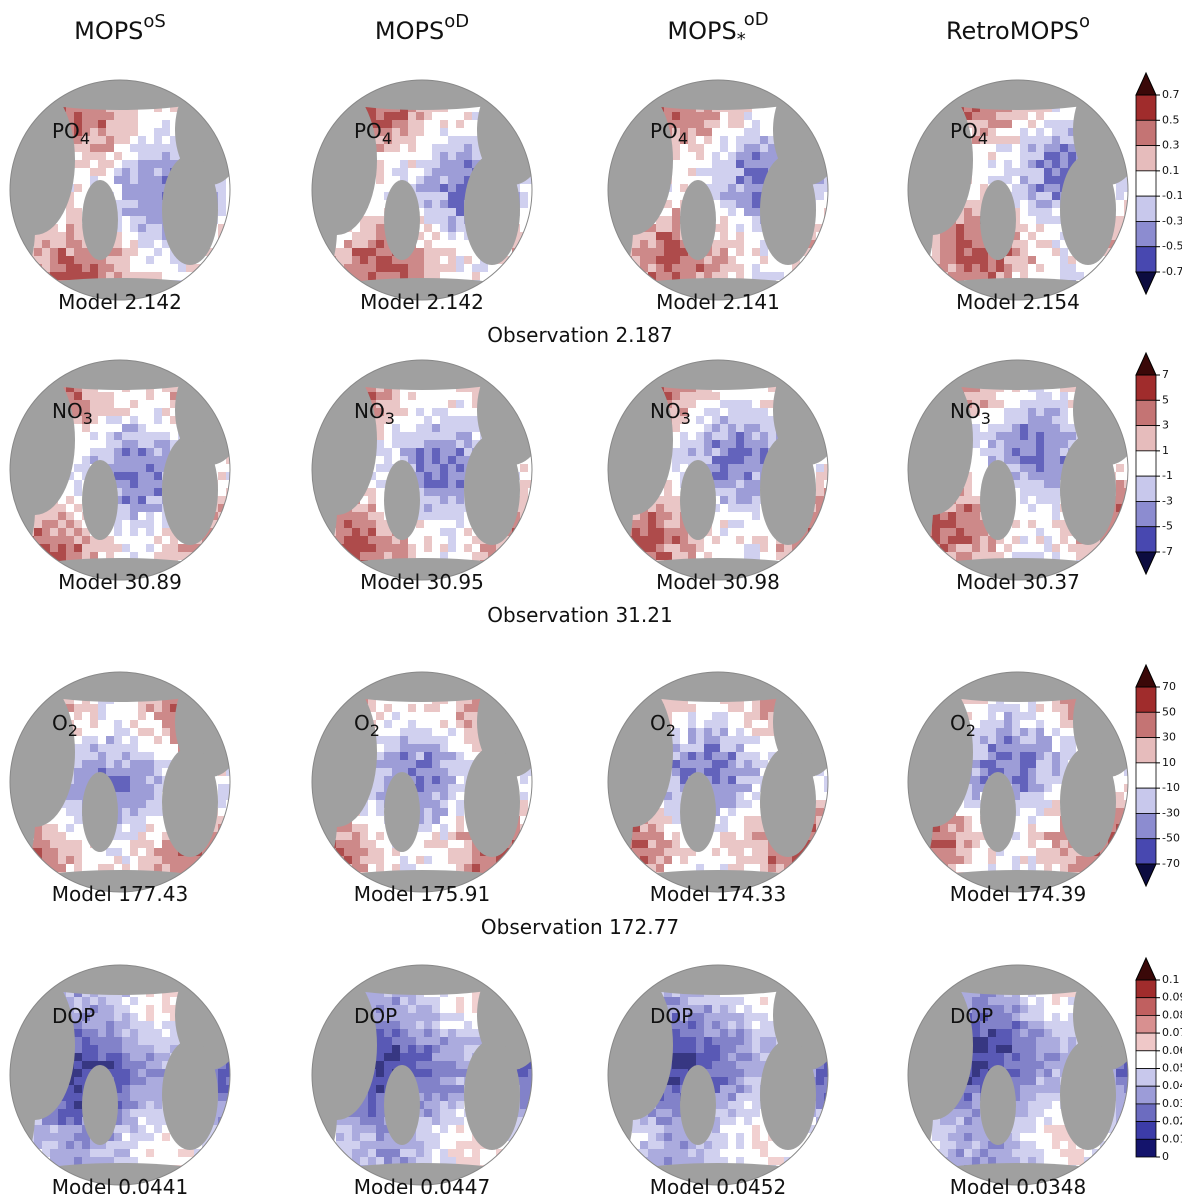  Describe the element at coordinates (1165, 374) in the screenshot. I see `colorbar-tick-label: 7` at that location.